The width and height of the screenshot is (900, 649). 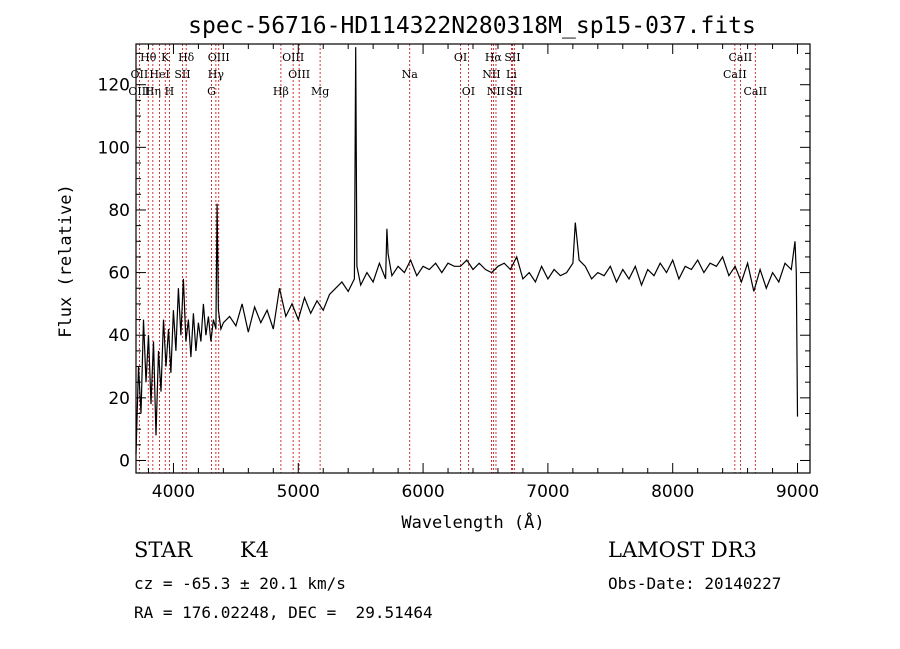 What do you see at coordinates (472, 522) in the screenshot?
I see `x-axis-label: Wavelength (Å)` at bounding box center [472, 522].